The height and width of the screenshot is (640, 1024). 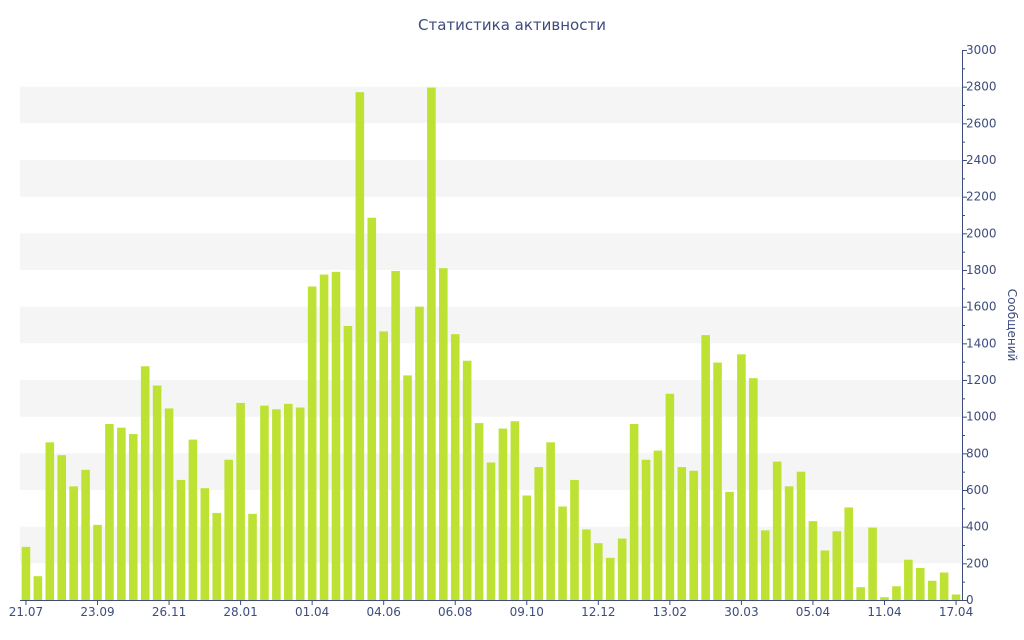 What do you see at coordinates (240, 612) in the screenshot?
I see `x-tick-label: 28.01` at bounding box center [240, 612].